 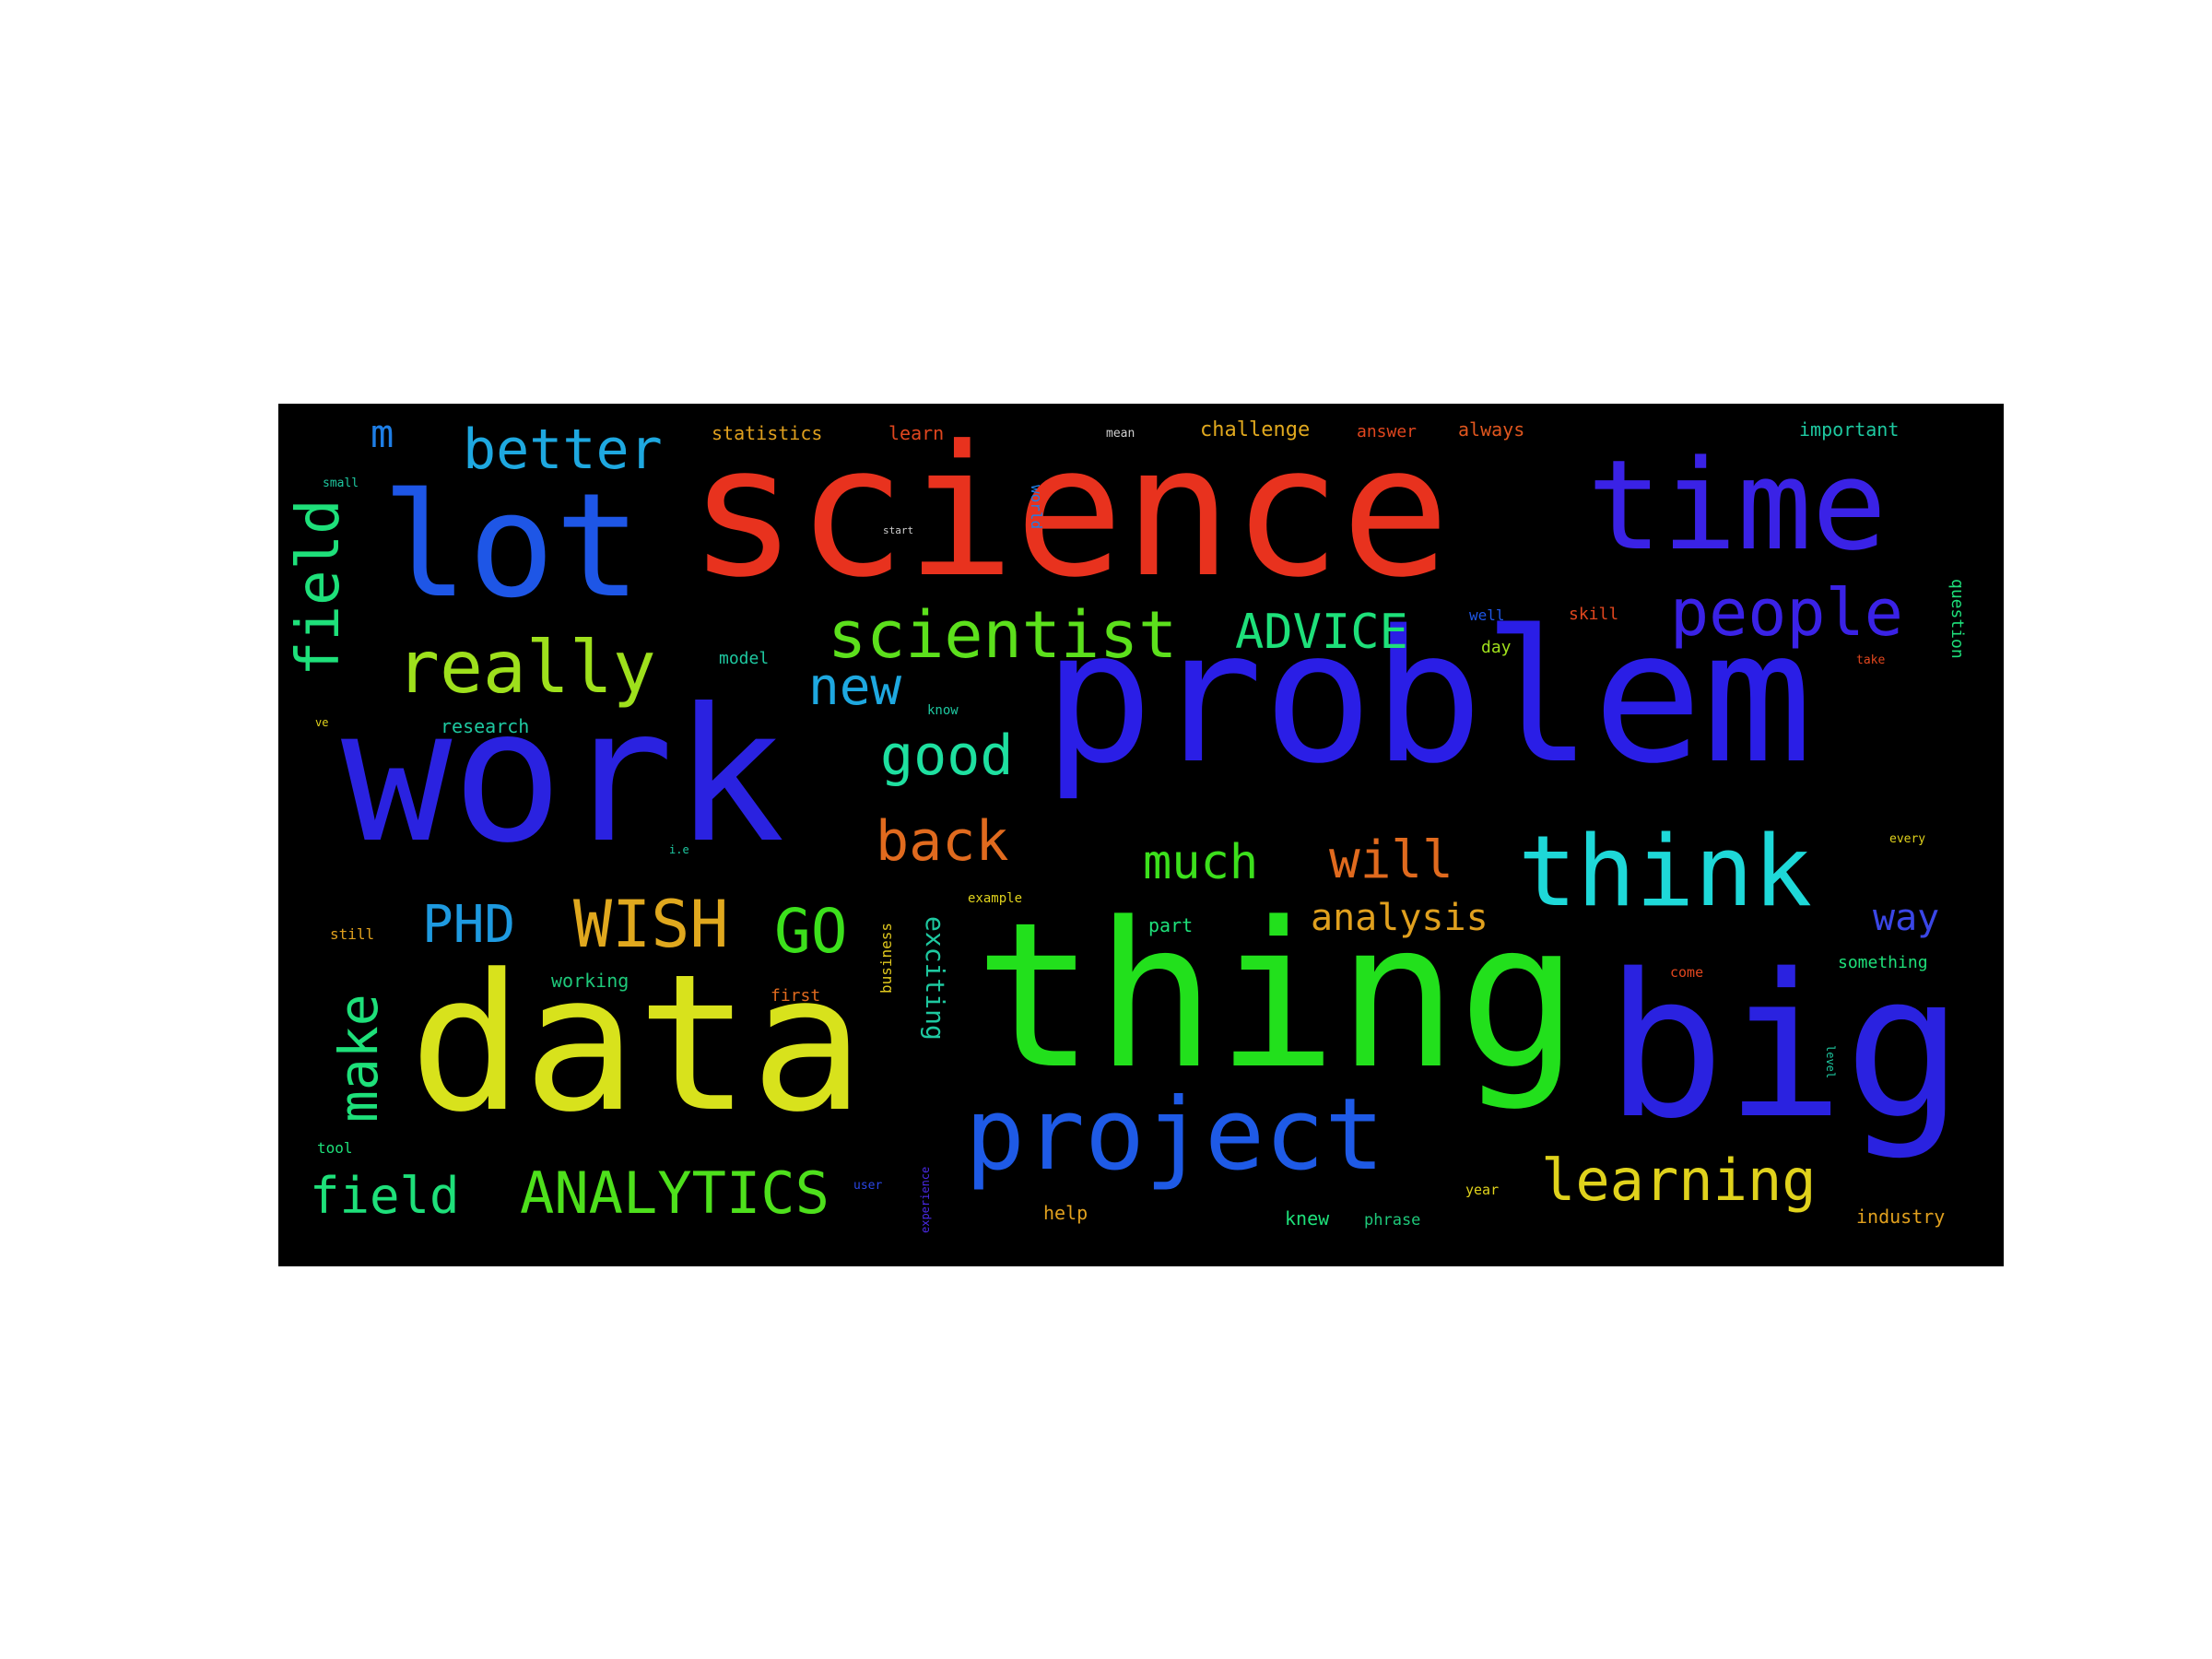 I want to click on word-exciting: exciting, so click(x=935, y=978).